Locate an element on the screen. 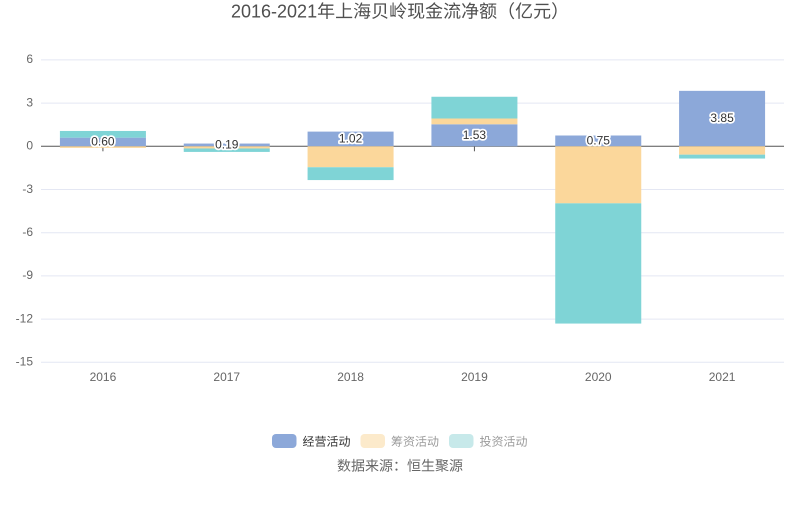 The image size is (800, 506). svg-text: 2017 is located at coordinates (226, 377).